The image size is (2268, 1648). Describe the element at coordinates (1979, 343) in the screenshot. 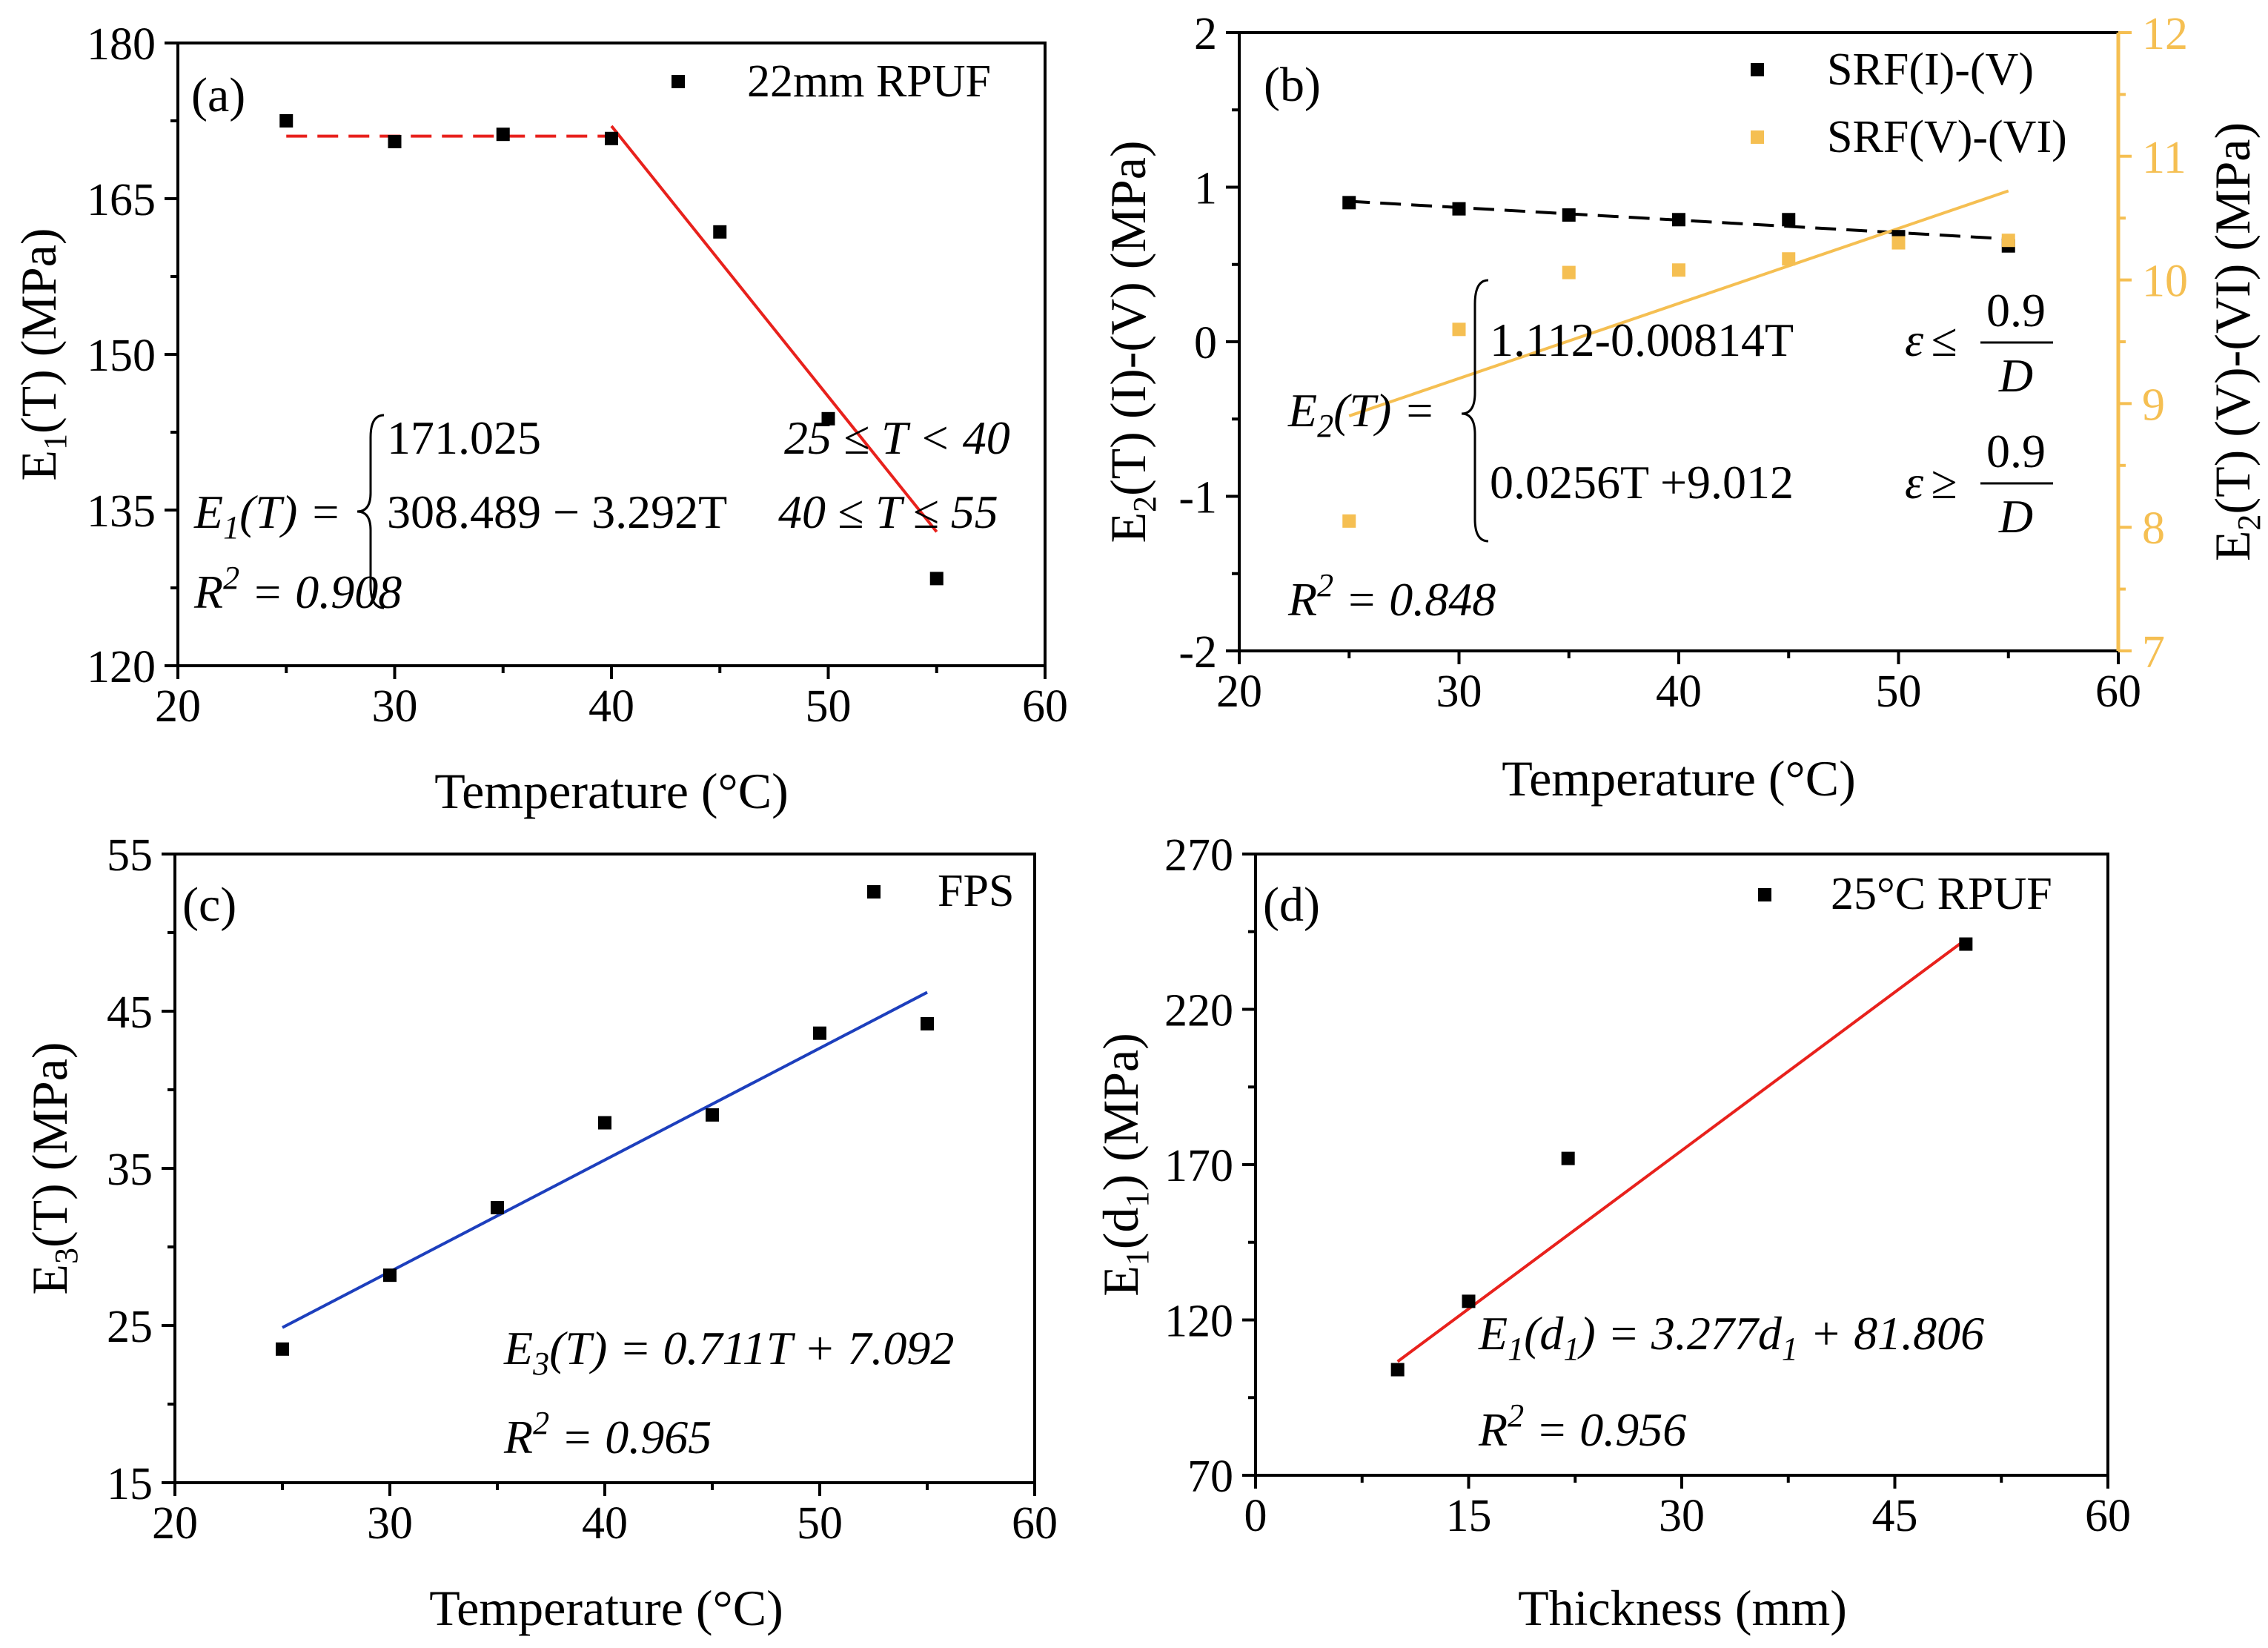

I see `panel-b-equation-cond1: ε ≤ 0.9 D` at that location.